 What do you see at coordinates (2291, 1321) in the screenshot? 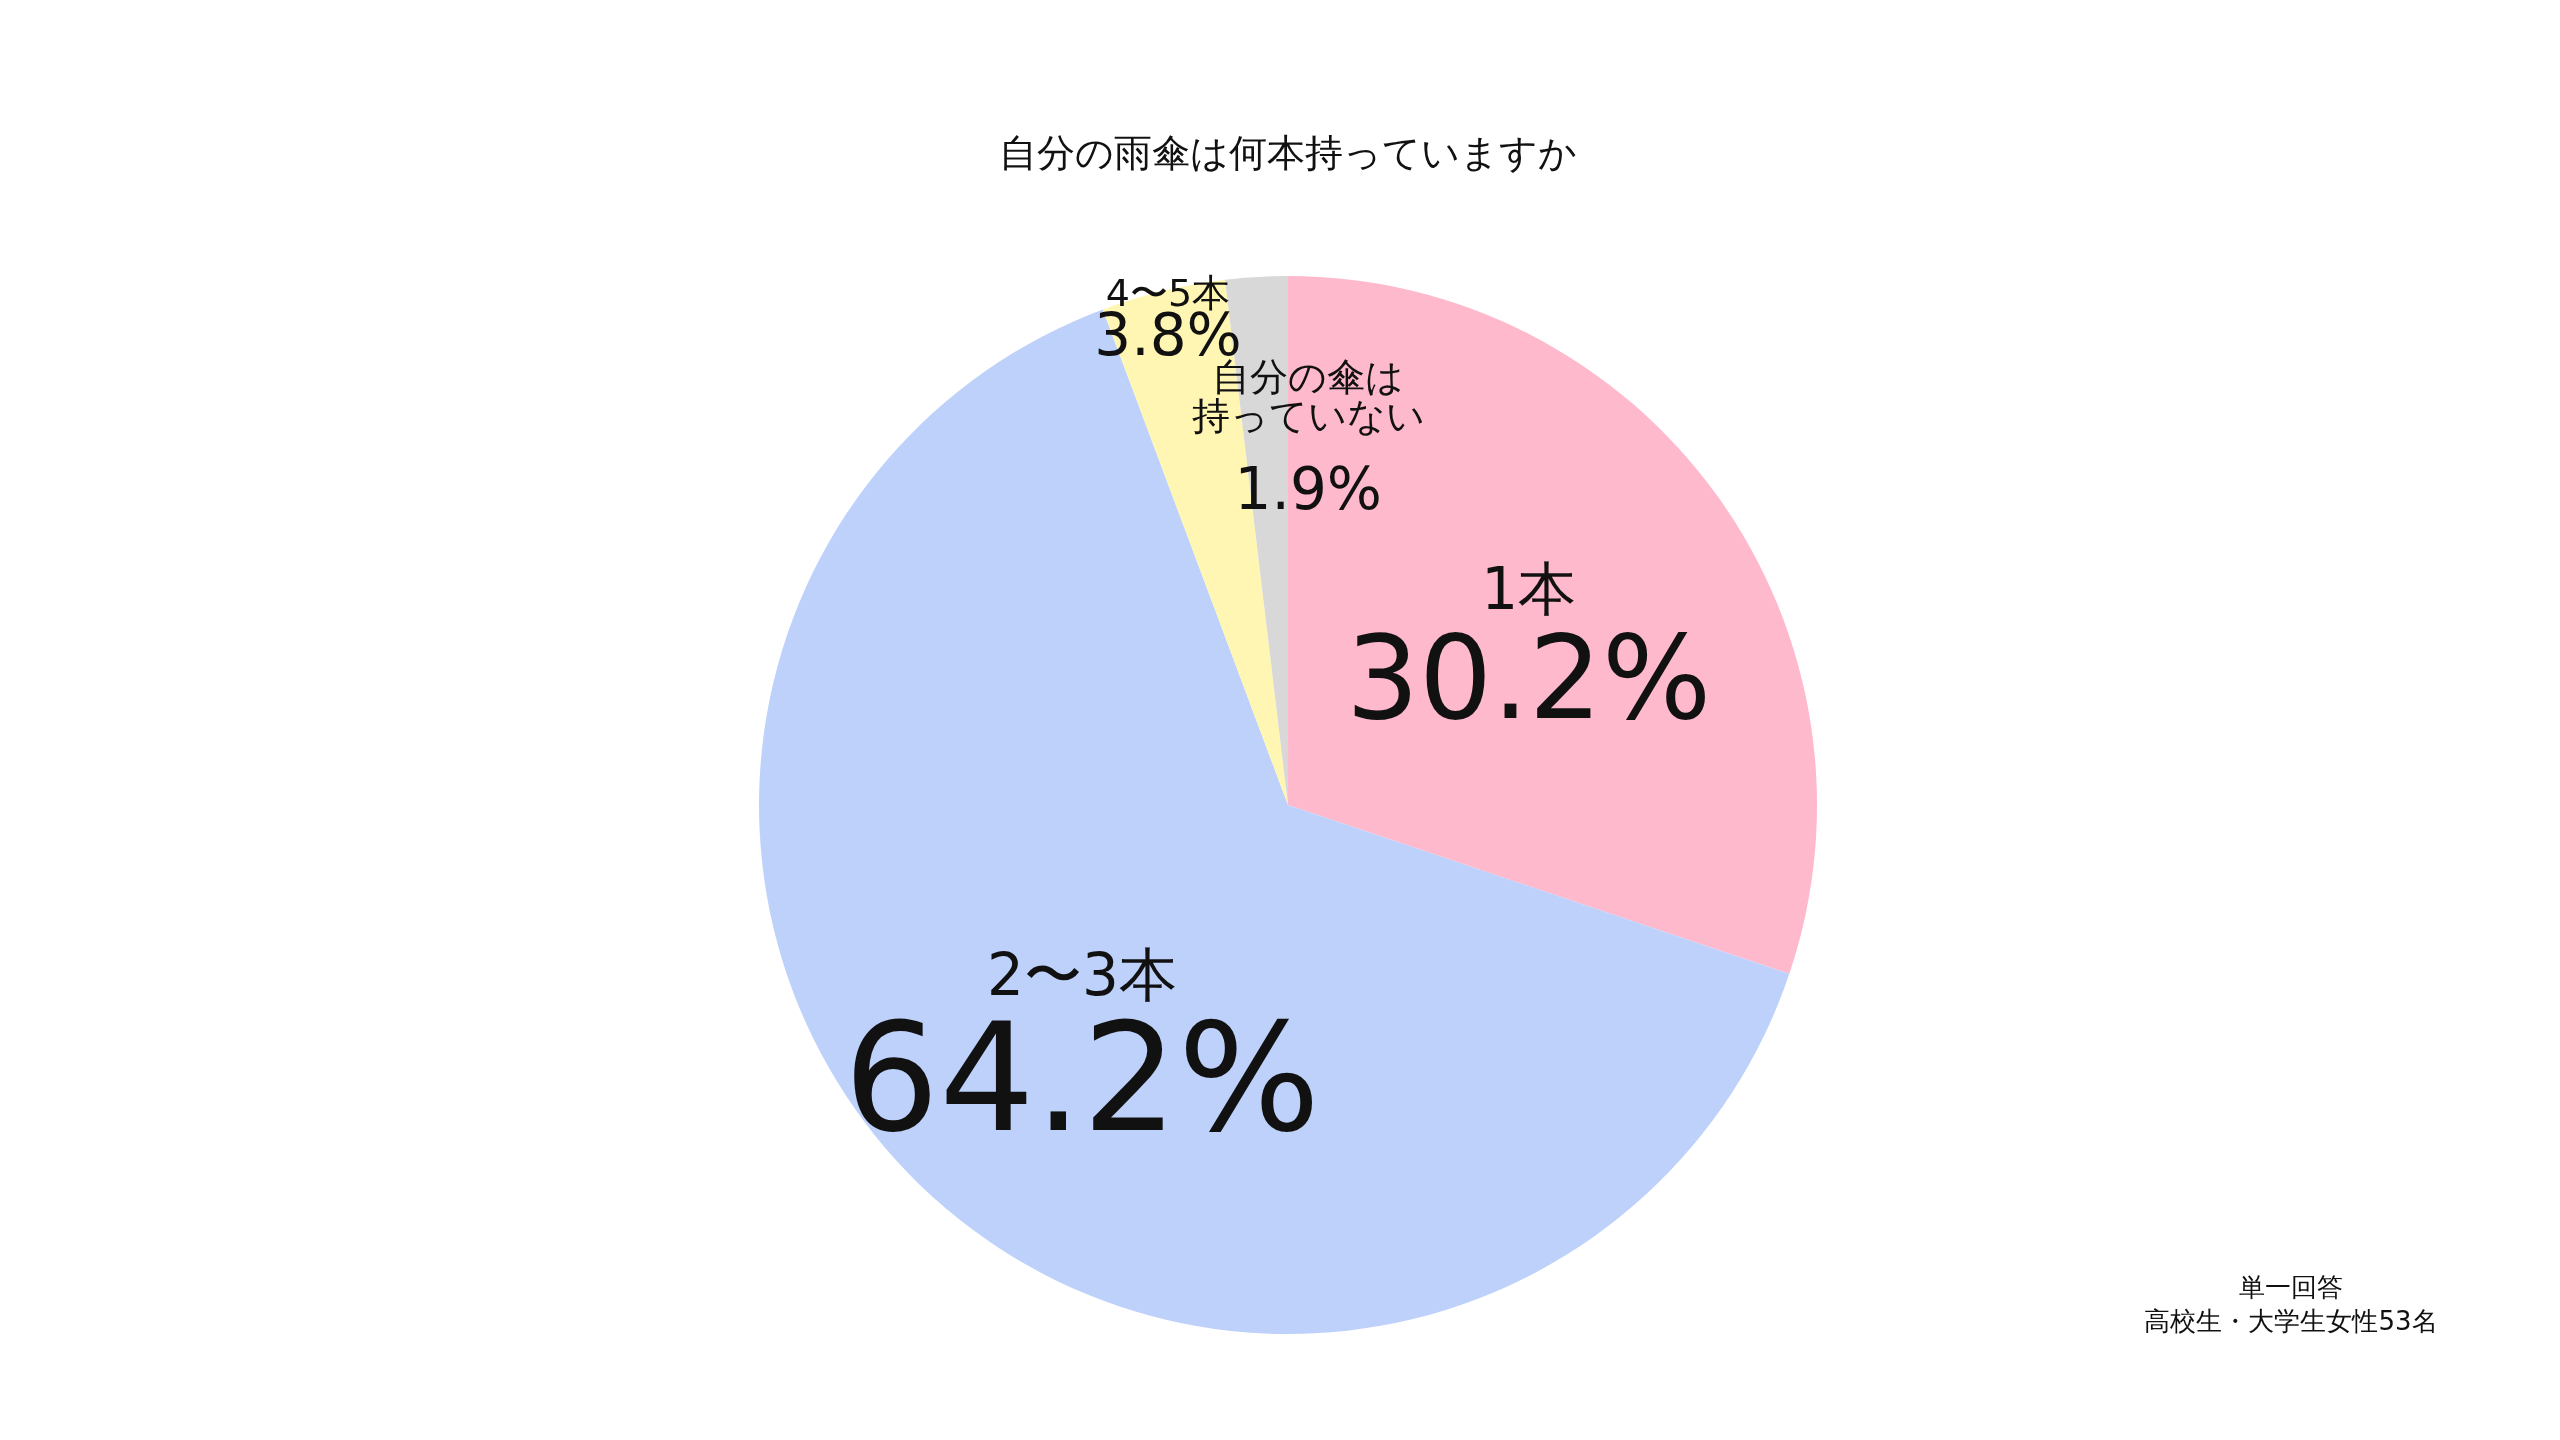
I see `text: 高校生・大学生女性53名` at bounding box center [2291, 1321].